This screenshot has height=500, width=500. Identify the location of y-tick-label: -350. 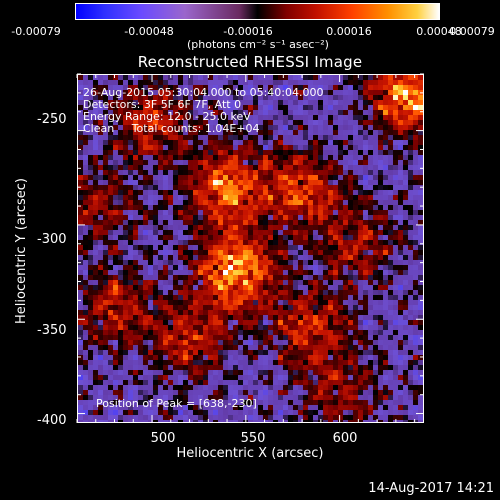
(52, 330).